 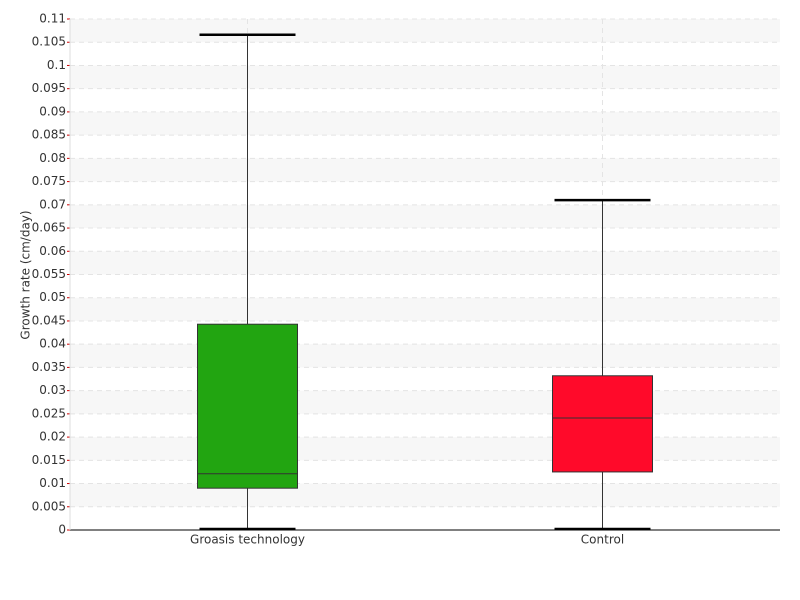 I want to click on y-tick-label: 0.035, so click(x=49, y=367).